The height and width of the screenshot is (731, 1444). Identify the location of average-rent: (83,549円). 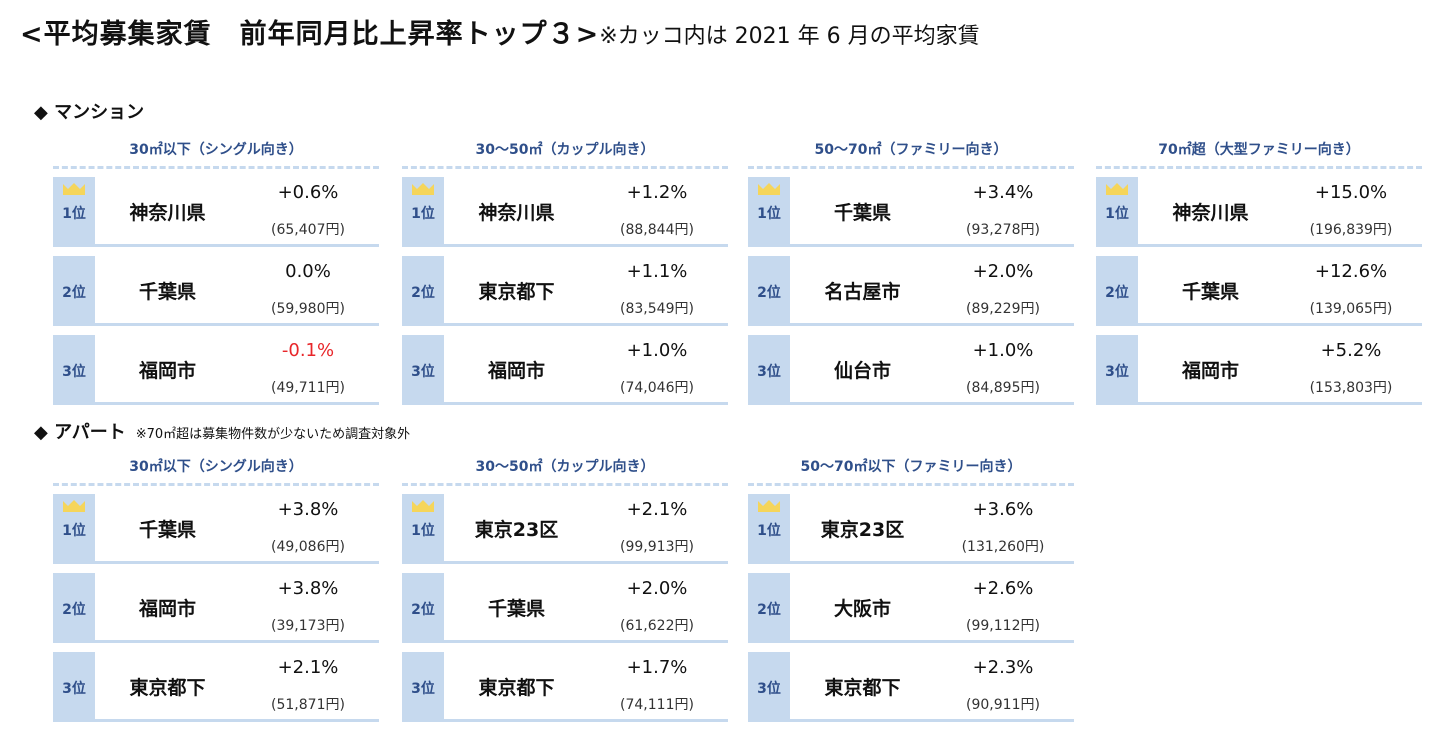
(657, 309).